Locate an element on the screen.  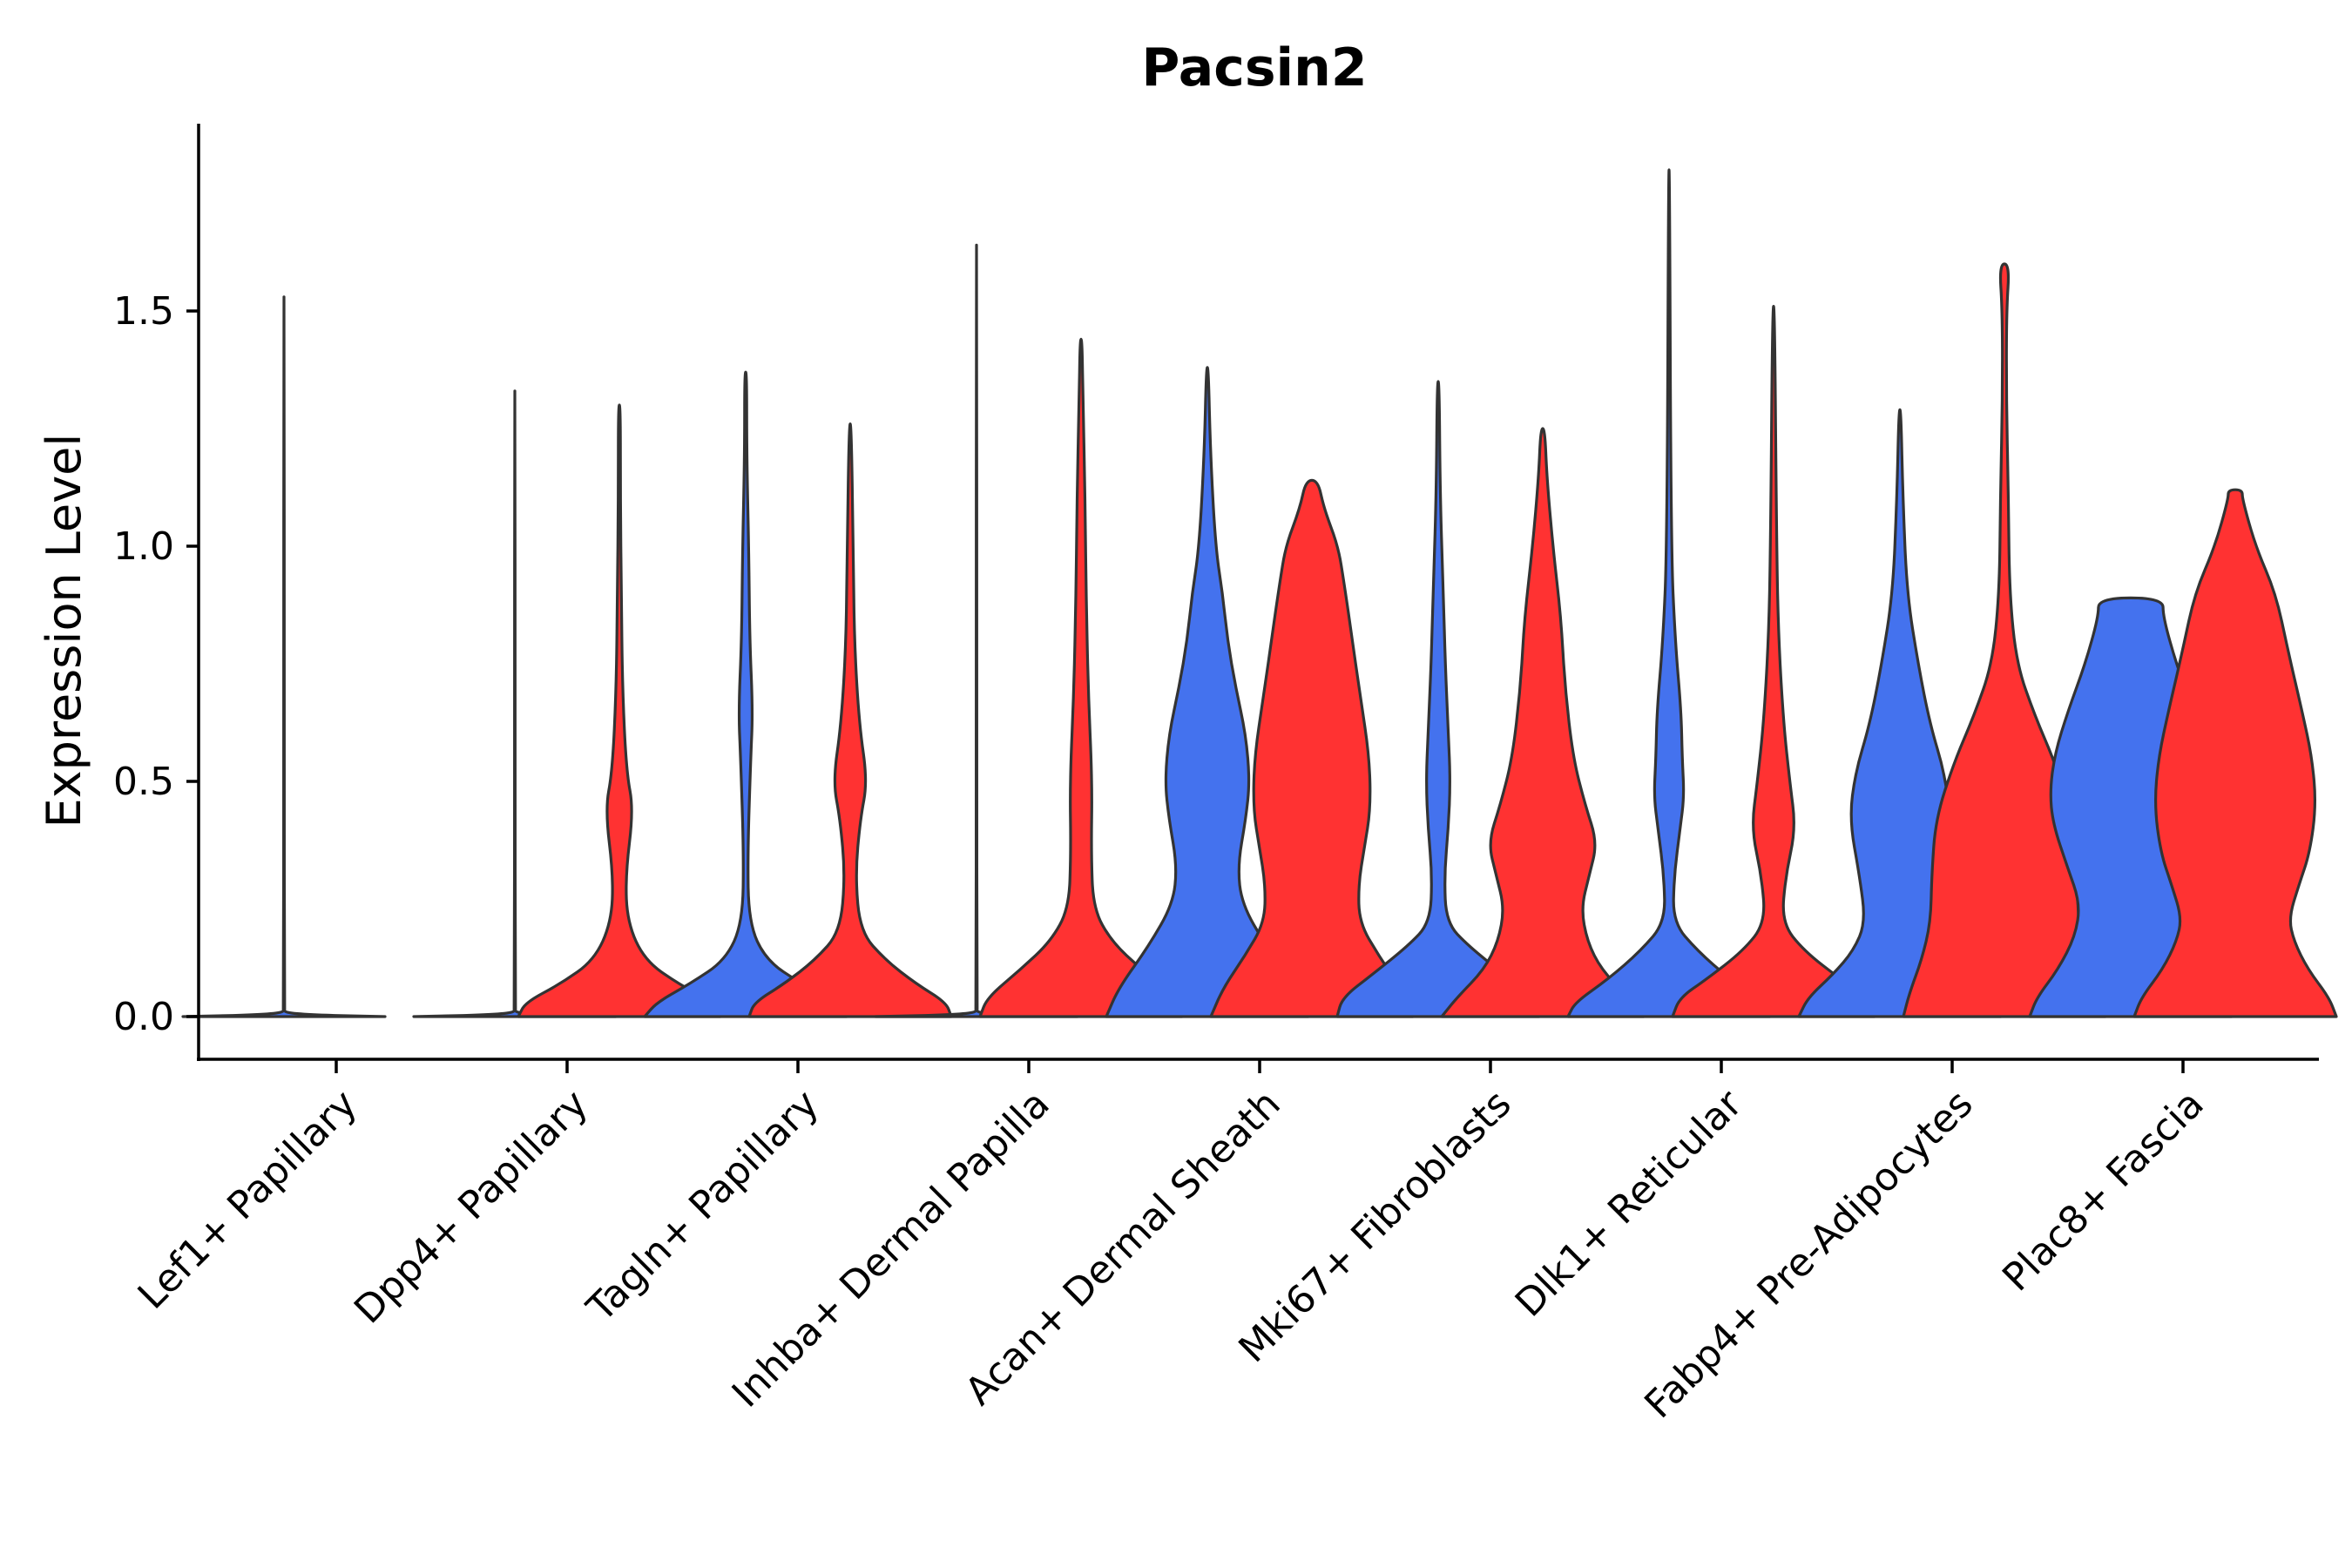
y-tick-label: 0.5 is located at coordinates (143, 782).